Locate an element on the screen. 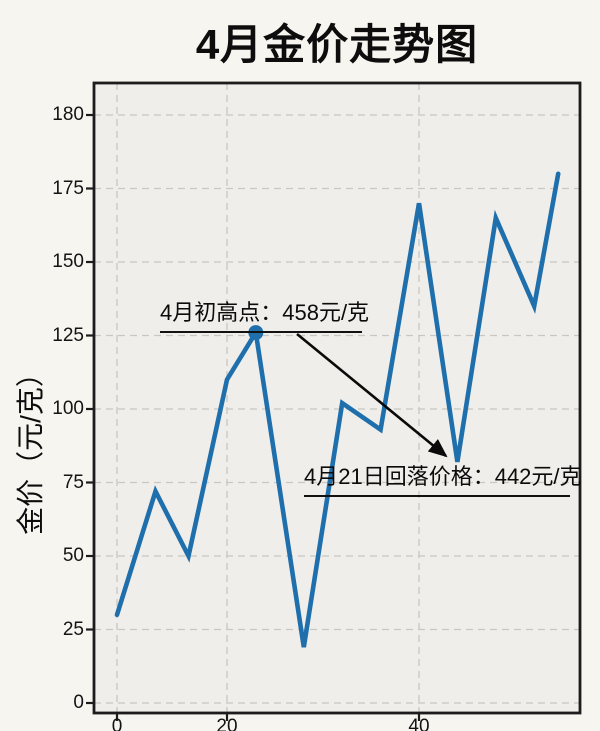  x-tick-label: 40 is located at coordinates (419, 723).